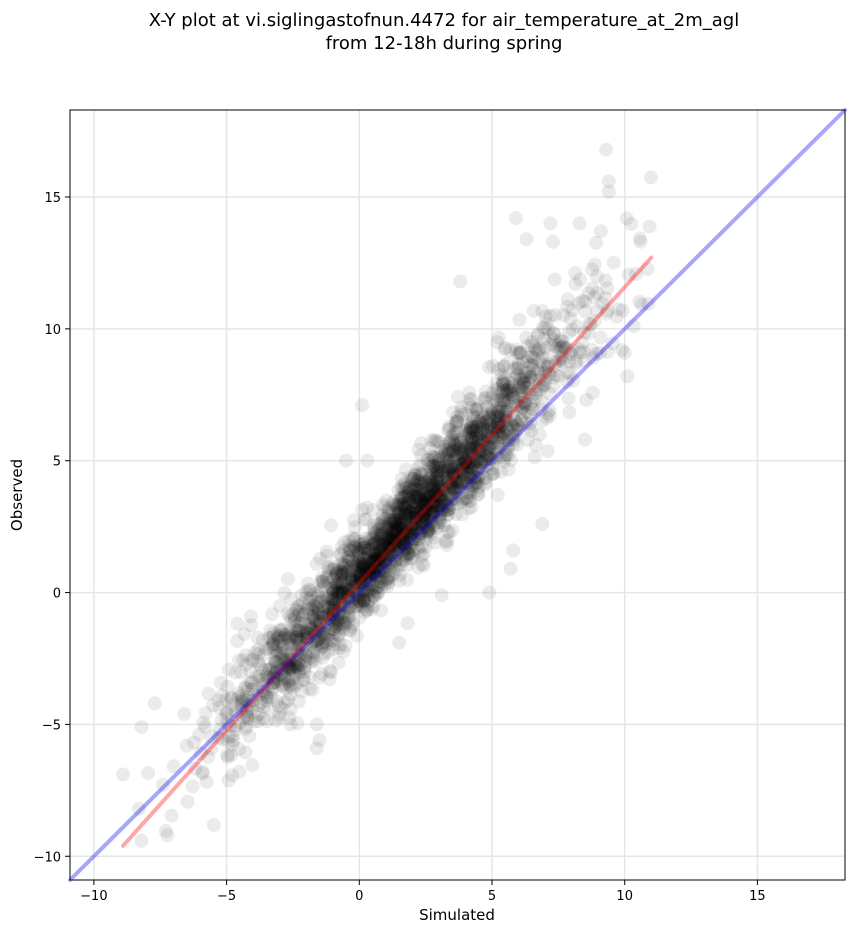 This screenshot has height=934, width=854. Describe the element at coordinates (52, 198) in the screenshot. I see `y-tick-label-5: 15` at that location.